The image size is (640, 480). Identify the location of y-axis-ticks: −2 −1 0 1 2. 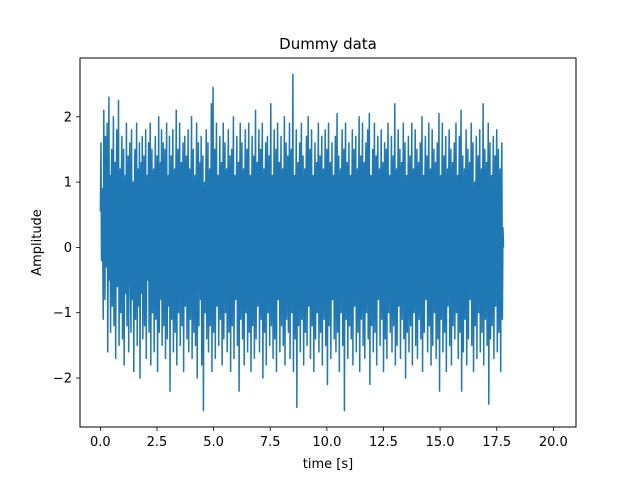
(66, 248).